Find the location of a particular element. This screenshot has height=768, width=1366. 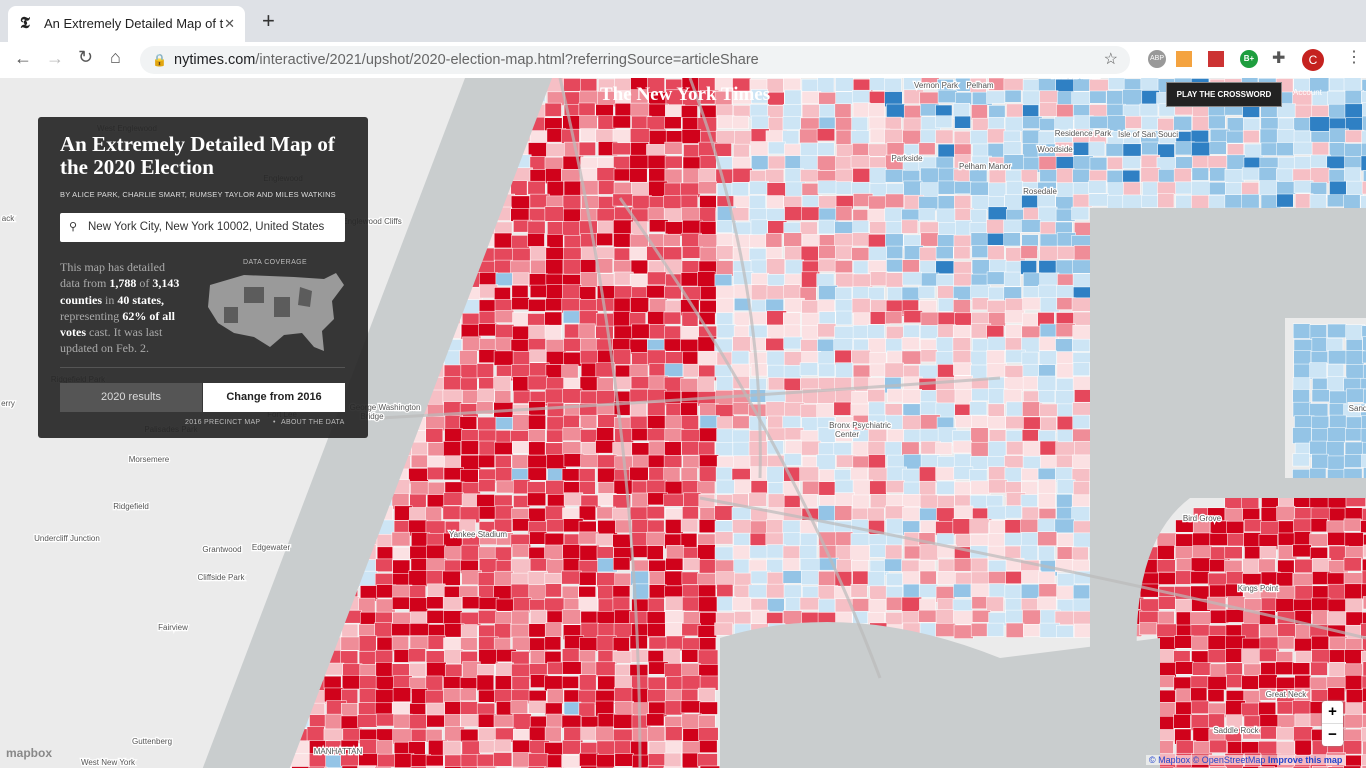

attribution-link: © Mapbox is located at coordinates (1170, 760).